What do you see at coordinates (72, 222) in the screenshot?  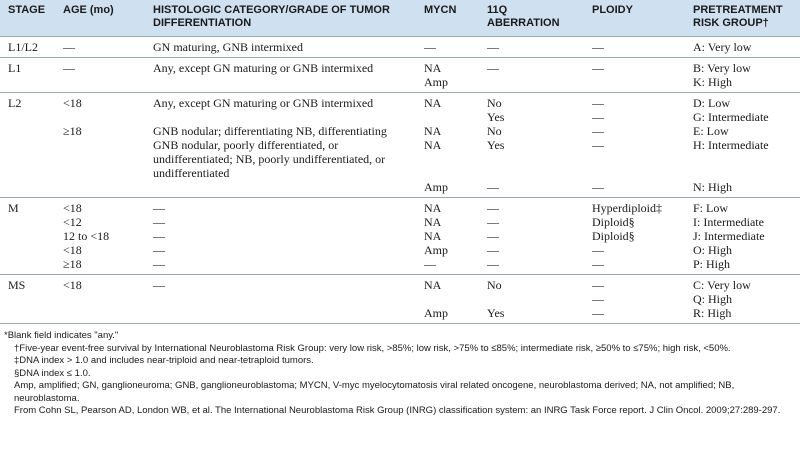 I see `table-cell: <12` at bounding box center [72, 222].